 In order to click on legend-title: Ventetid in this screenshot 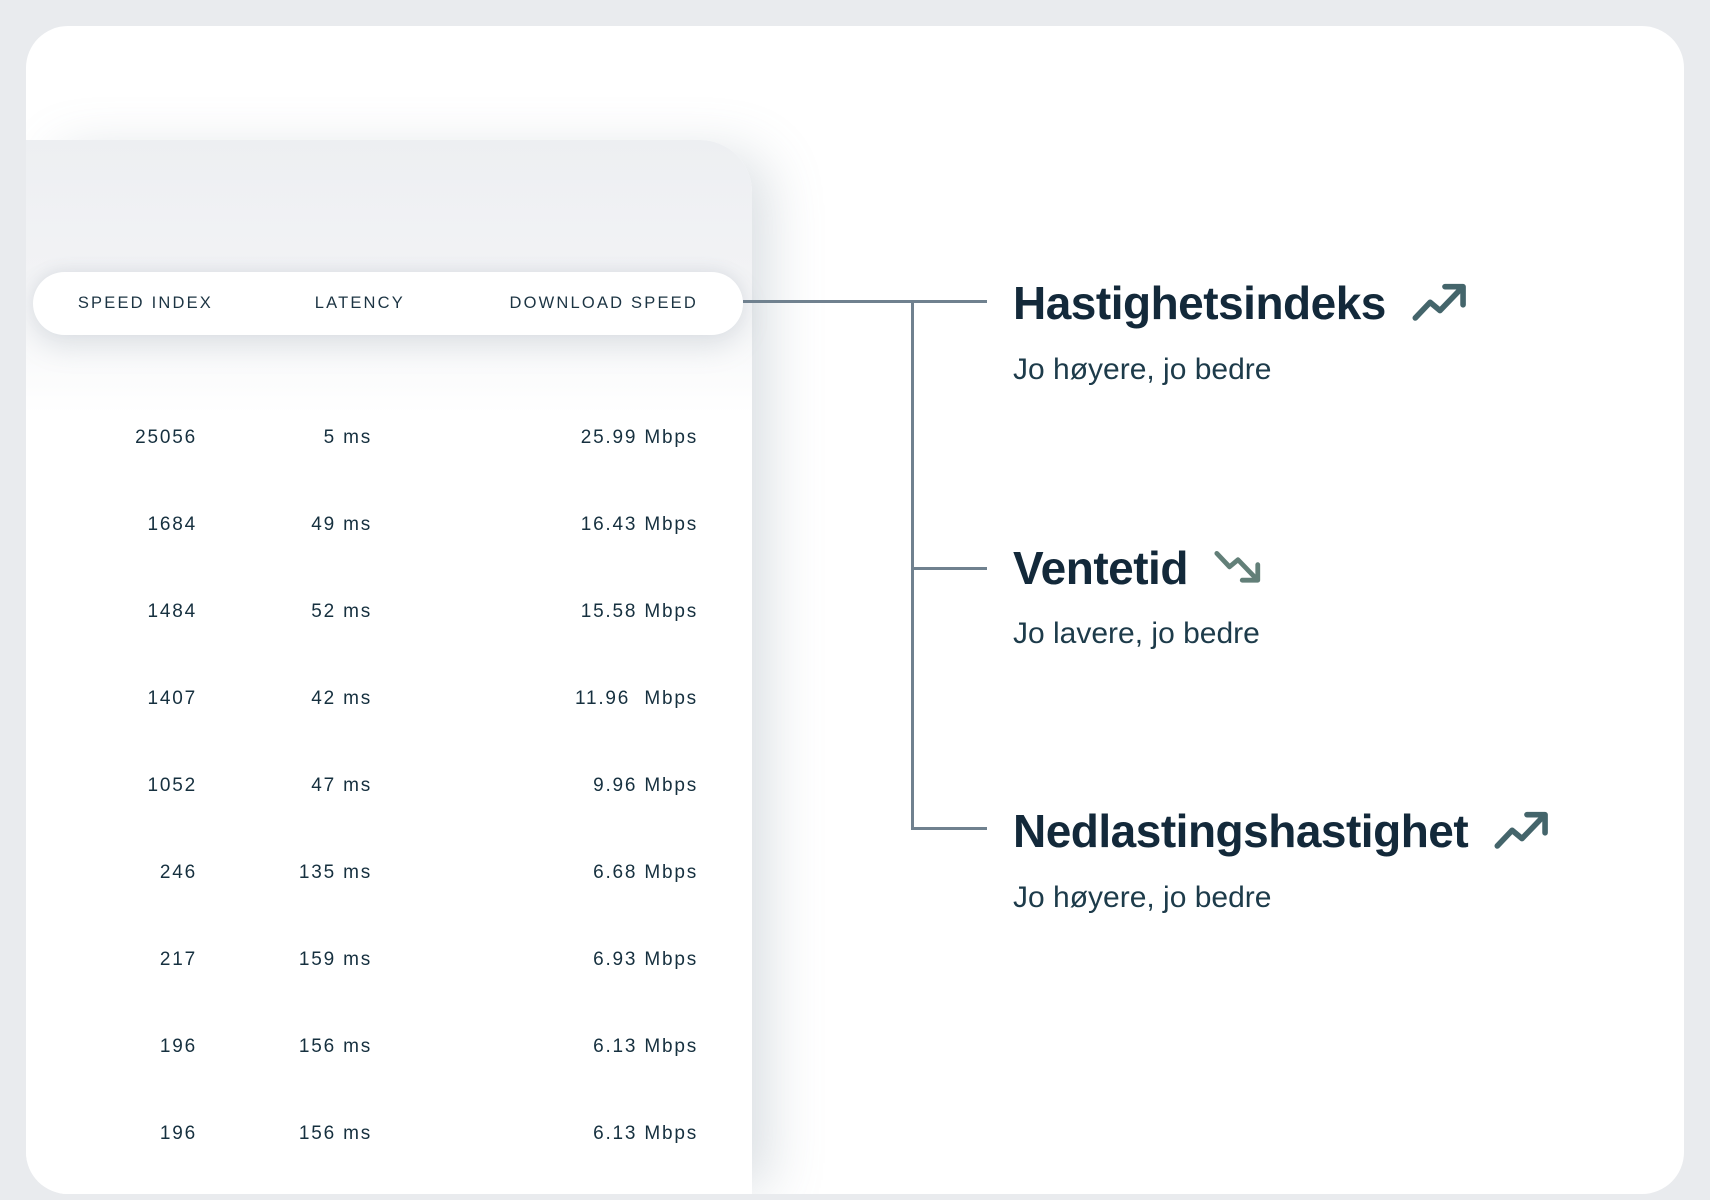, I will do `click(1100, 568)`.